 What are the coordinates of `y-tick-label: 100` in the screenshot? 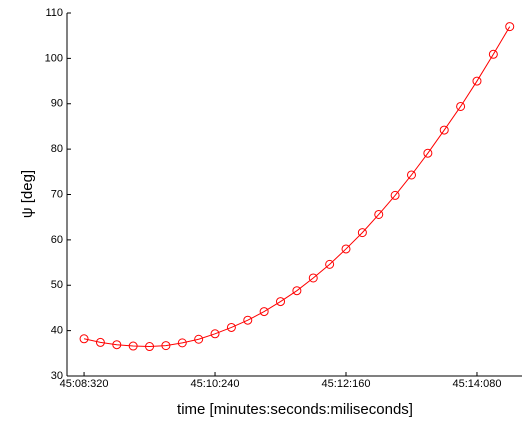 It's located at (54, 58).